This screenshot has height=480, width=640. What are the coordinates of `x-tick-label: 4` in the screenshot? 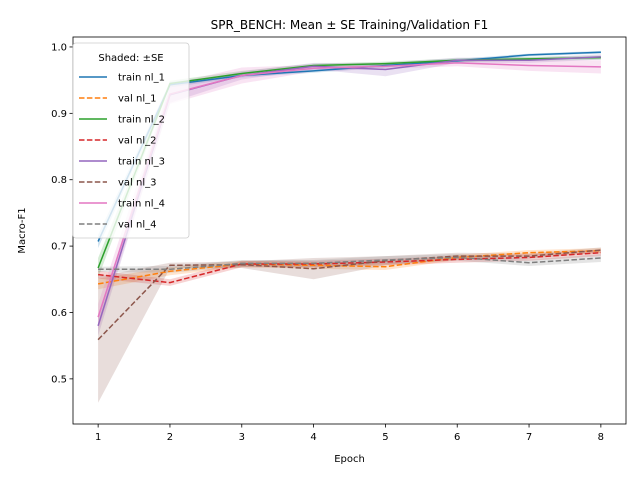 It's located at (313, 437).